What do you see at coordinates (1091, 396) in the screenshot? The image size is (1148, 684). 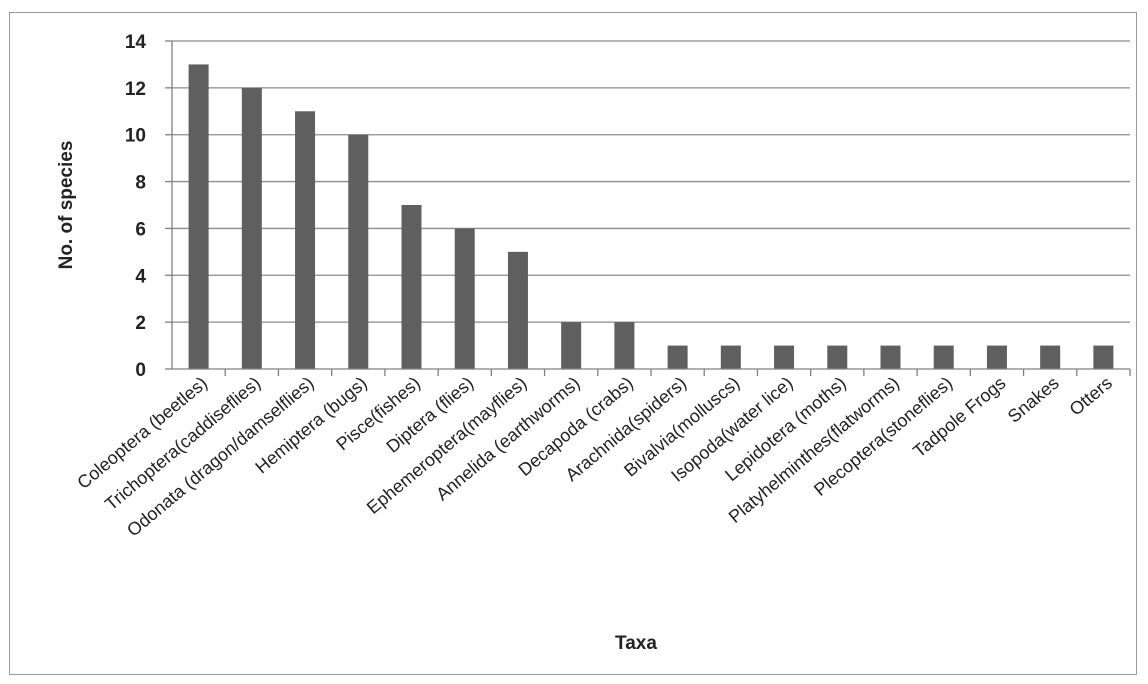 I see `x-tick-label: Otters` at bounding box center [1091, 396].